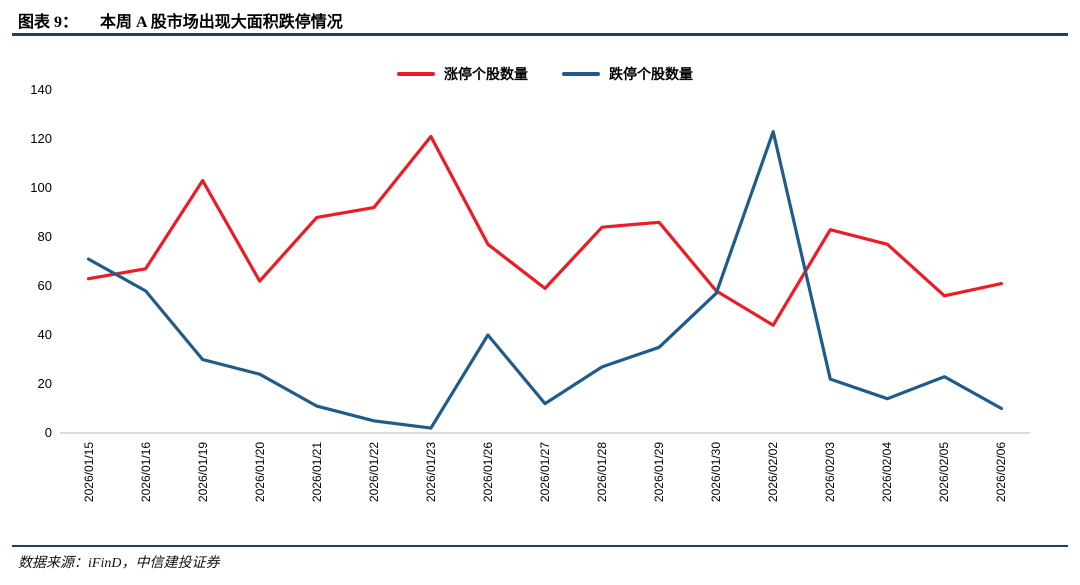 This screenshot has height=585, width=1080. What do you see at coordinates (773, 472) in the screenshot?
I see `x-tick-label: 2026/02/02` at bounding box center [773, 472].